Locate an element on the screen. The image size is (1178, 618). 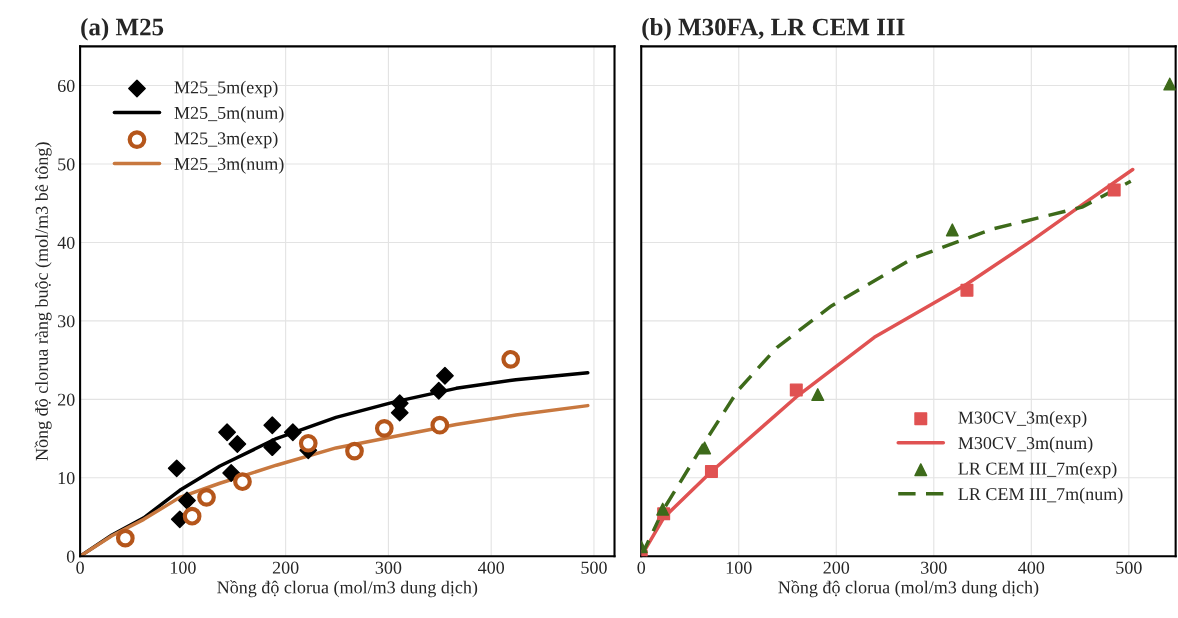
y-tick-label: 40 is located at coordinates (66, 242).